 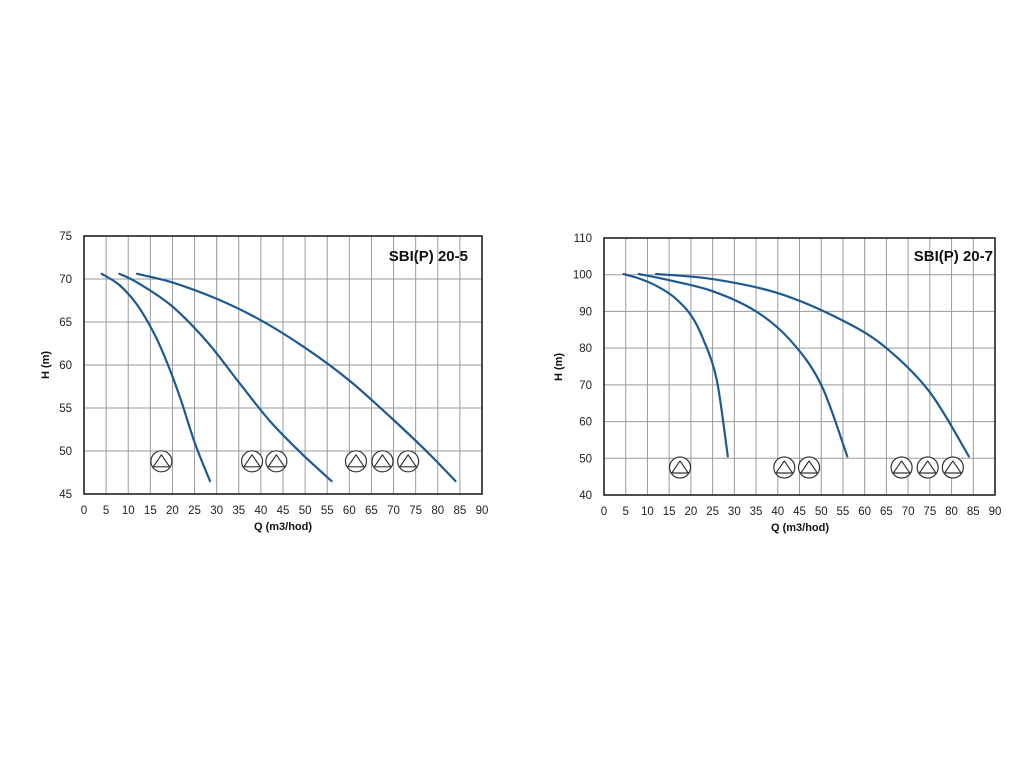 What do you see at coordinates (908, 512) in the screenshot?
I see `x-tick-label: 70` at bounding box center [908, 512].